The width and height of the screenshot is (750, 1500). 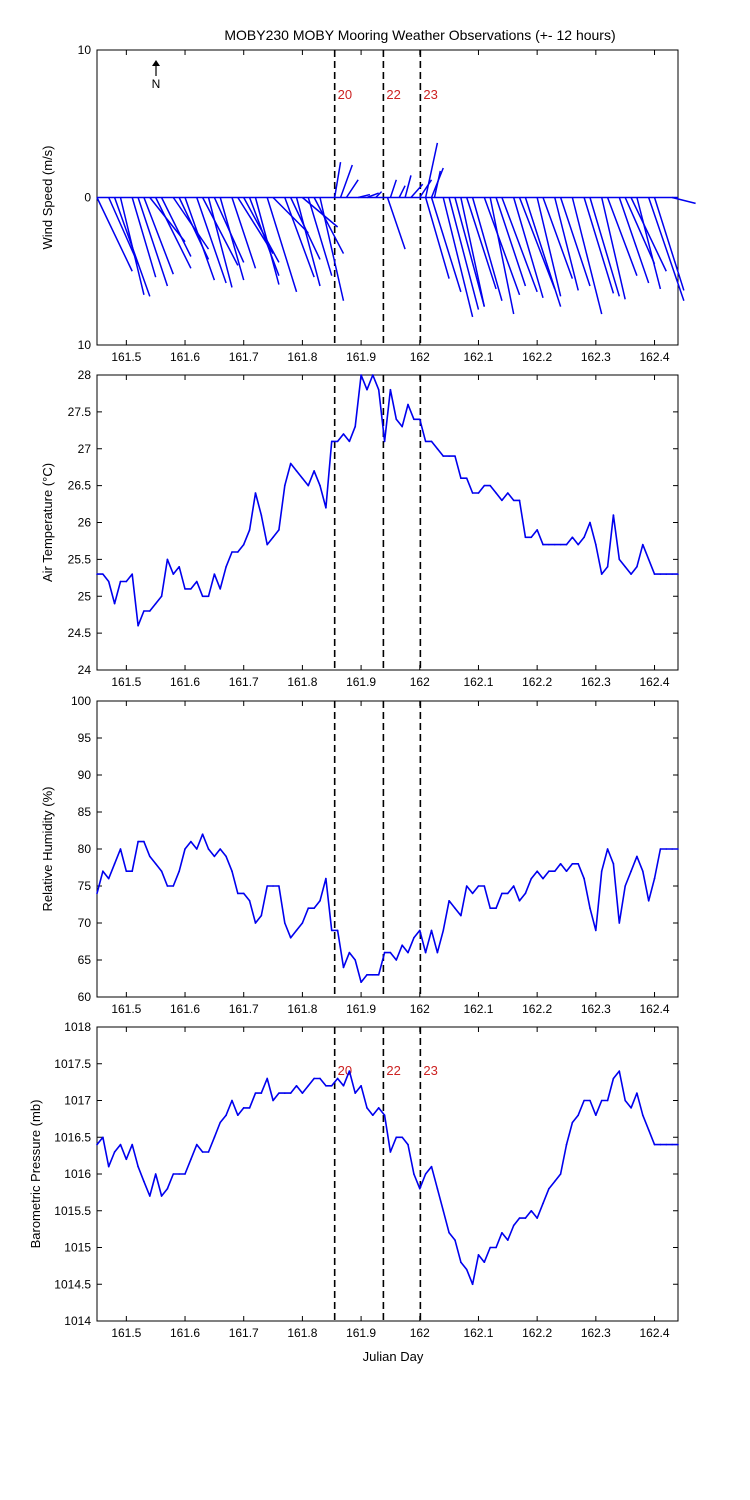 I want to click on x-tick-label: 161.6, so click(x=185, y=1009).